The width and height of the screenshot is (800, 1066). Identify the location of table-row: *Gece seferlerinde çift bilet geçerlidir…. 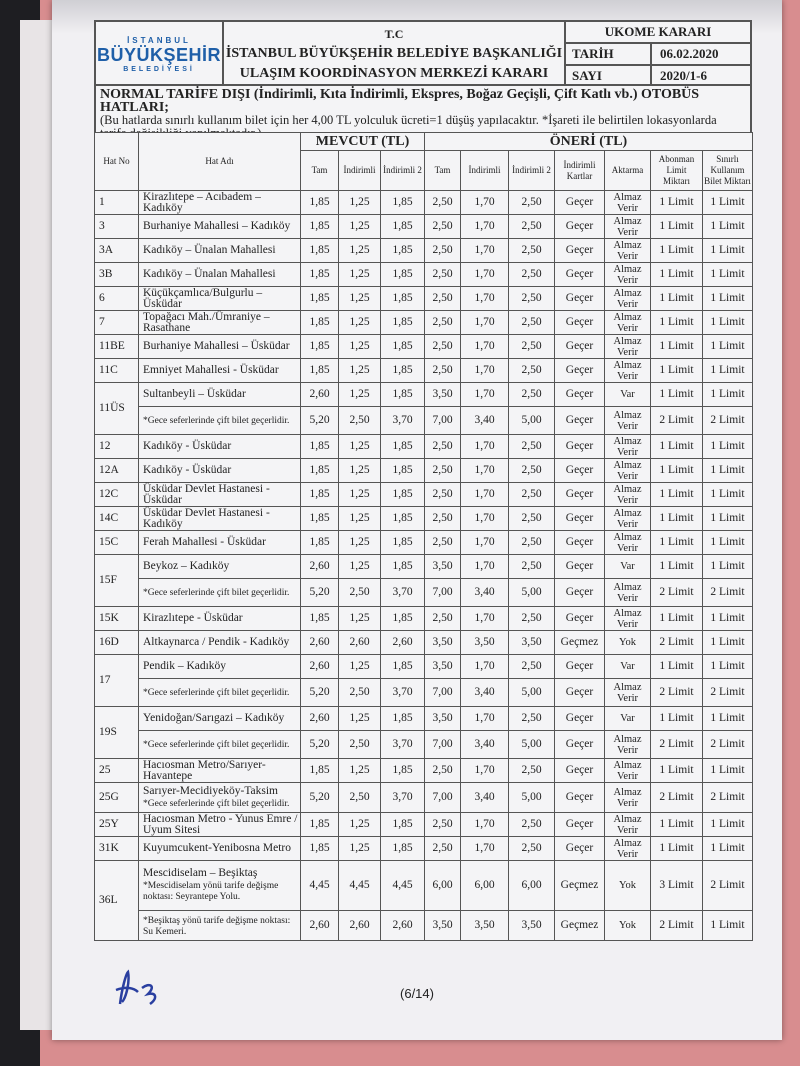
(424, 592).